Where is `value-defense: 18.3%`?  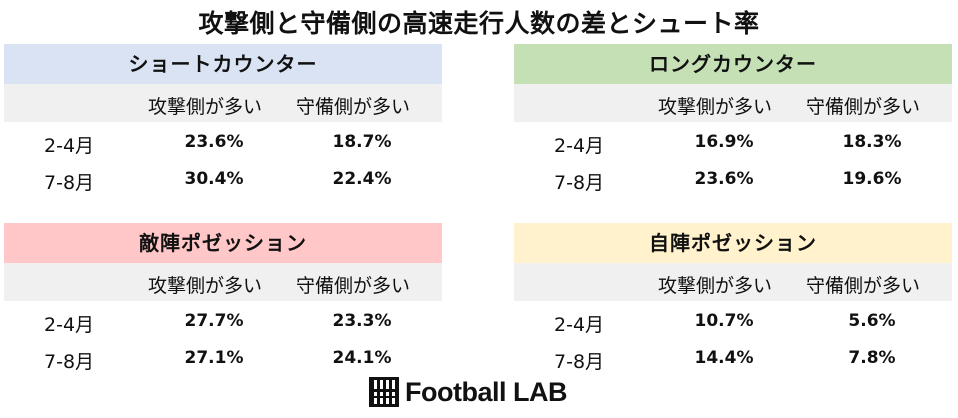 value-defense: 18.3% is located at coordinates (872, 142).